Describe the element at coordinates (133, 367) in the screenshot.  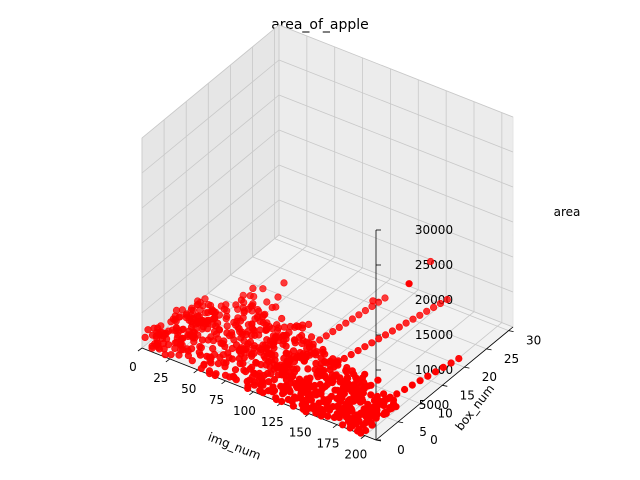
I see `x-tick-label: 0` at that location.